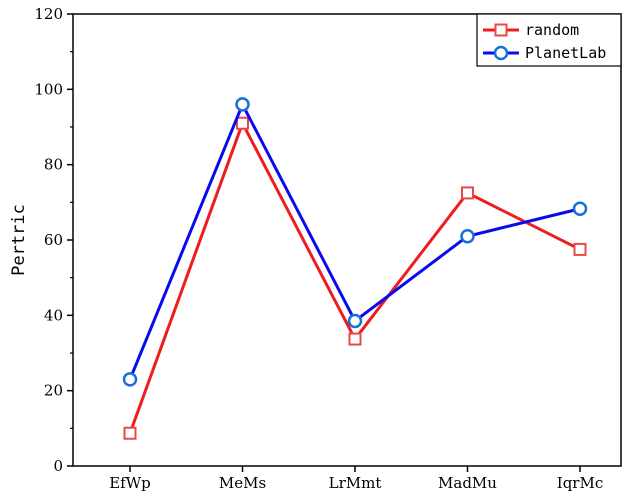 The image size is (634, 496). What do you see at coordinates (552, 30) in the screenshot?
I see `legend-label: random` at bounding box center [552, 30].